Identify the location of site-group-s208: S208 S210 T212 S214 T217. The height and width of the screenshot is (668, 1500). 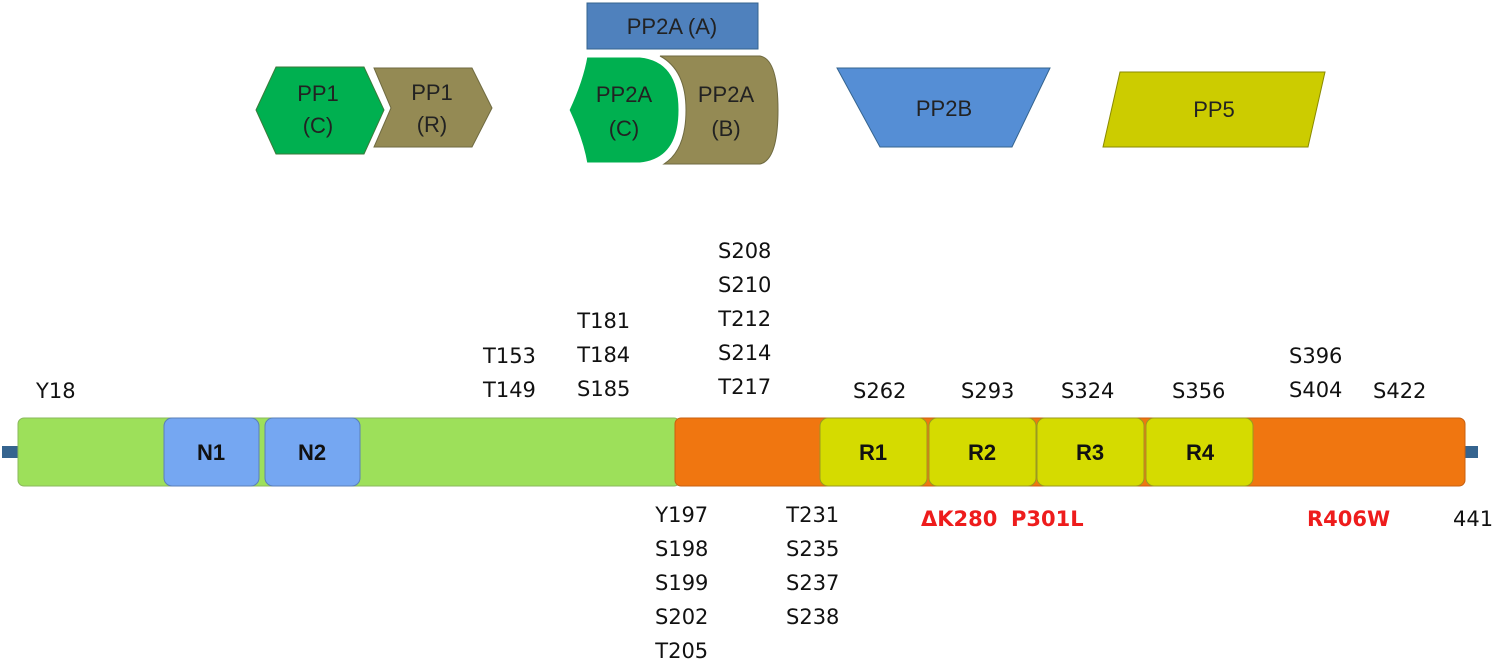
(744, 319).